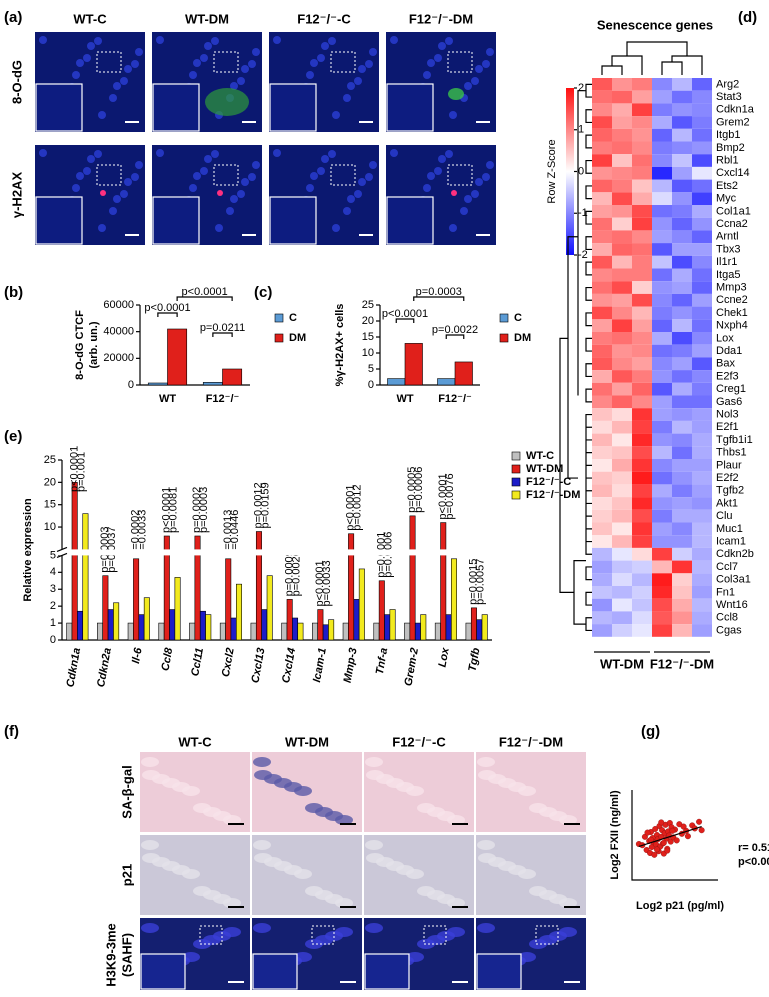  I want to click on heatmap-title: Senescence genes, so click(655, 24).